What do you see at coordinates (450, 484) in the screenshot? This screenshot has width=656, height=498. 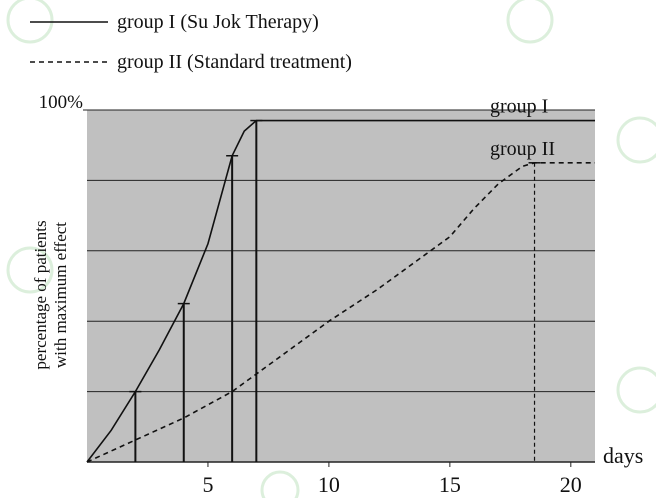 I see `x-tick-label: 15` at bounding box center [450, 484].